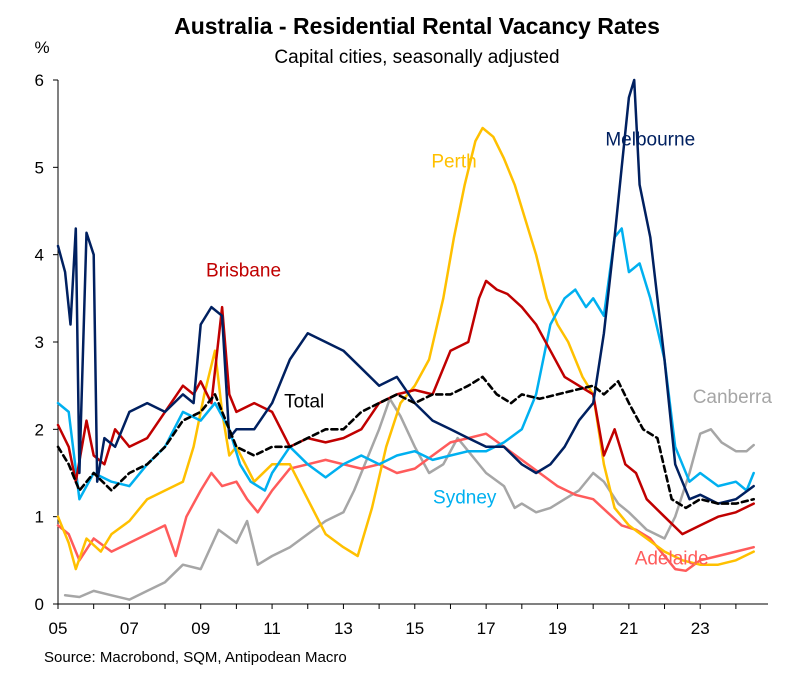  I want to click on series-label-sydney: Sydney, so click(465, 498).